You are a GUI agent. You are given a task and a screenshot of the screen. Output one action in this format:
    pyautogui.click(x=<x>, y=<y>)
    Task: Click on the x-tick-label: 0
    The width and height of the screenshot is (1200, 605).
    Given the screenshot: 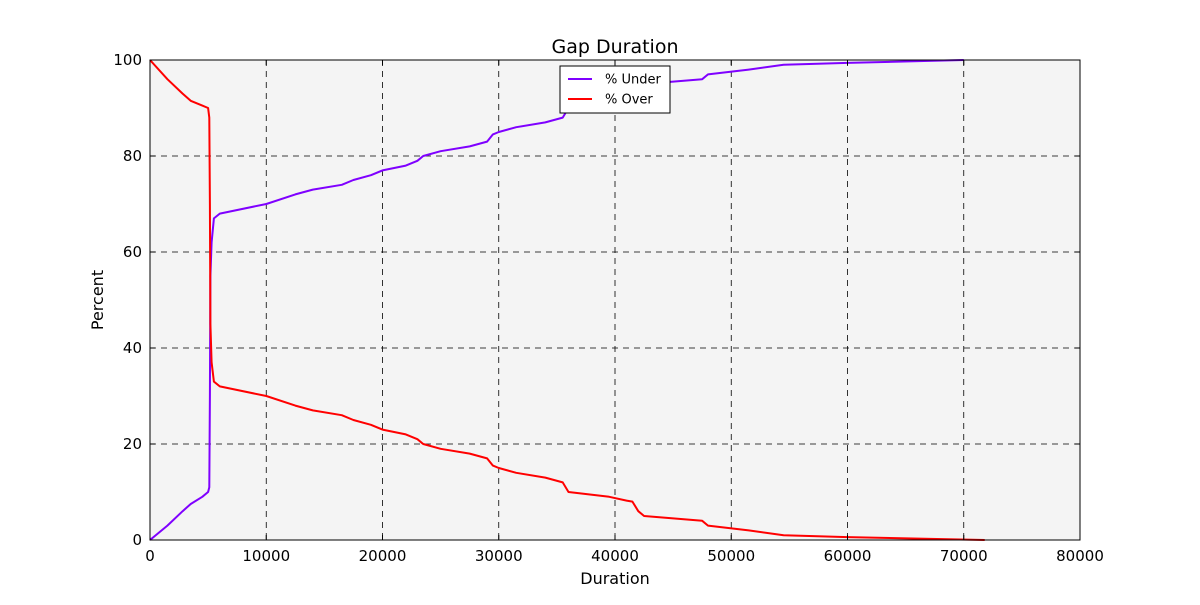 What is the action you would take?
    pyautogui.click(x=150, y=556)
    